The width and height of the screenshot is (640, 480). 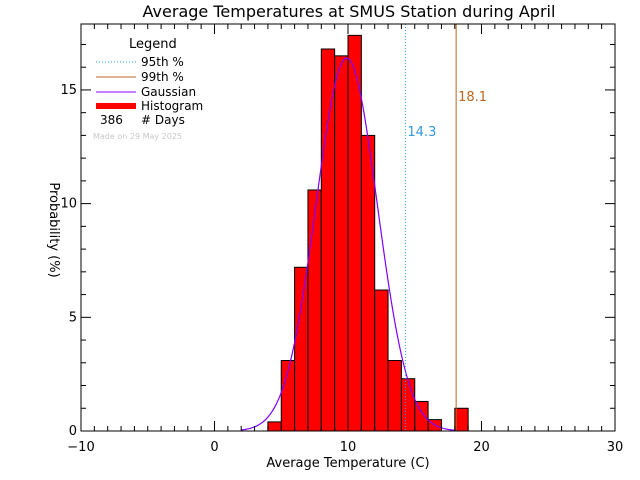 What do you see at coordinates (214, 447) in the screenshot?
I see `x-tick-label: 0` at bounding box center [214, 447].